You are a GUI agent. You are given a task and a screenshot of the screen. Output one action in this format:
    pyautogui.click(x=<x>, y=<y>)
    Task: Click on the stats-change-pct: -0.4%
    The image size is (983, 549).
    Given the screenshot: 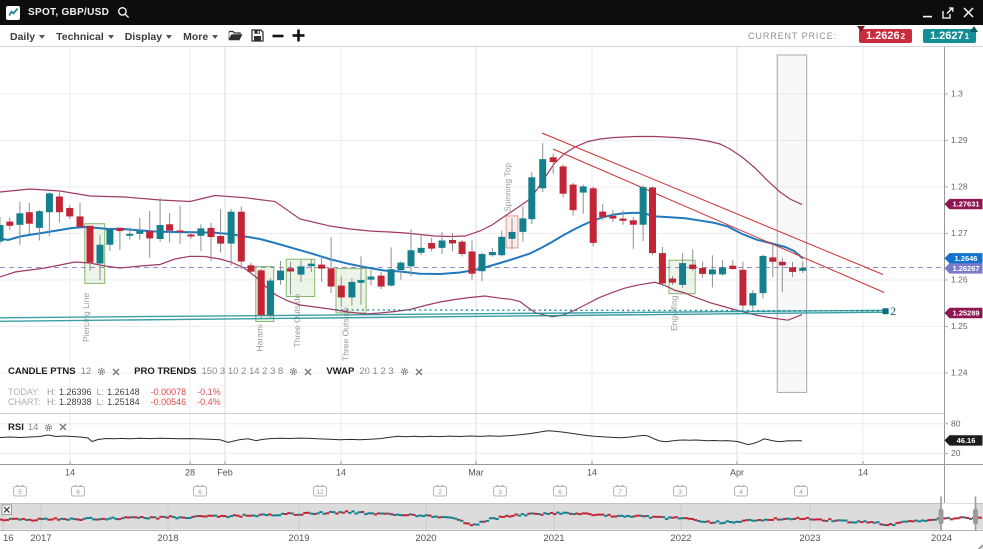 What is the action you would take?
    pyautogui.click(x=209, y=402)
    